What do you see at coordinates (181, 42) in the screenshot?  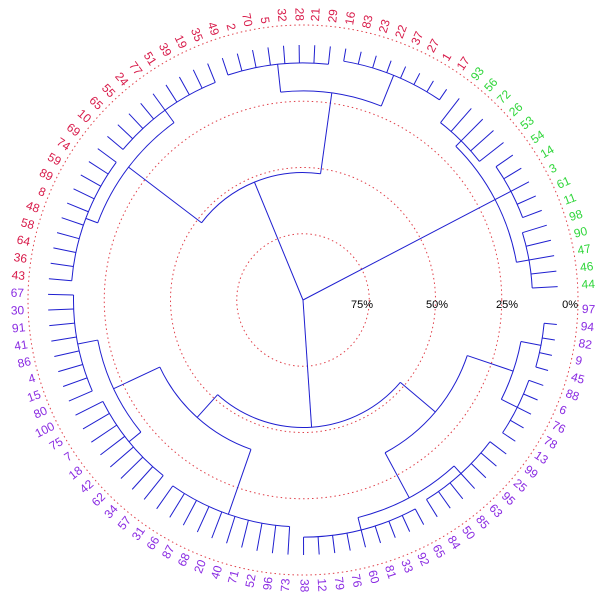 I see `leaf-label: 19` at bounding box center [181, 42].